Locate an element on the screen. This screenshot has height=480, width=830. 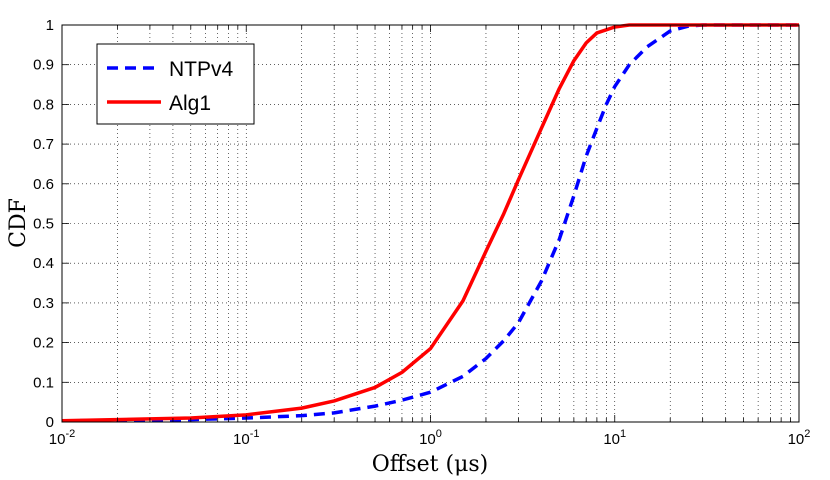
y-tick-label: 0.8 is located at coordinates (43, 104).